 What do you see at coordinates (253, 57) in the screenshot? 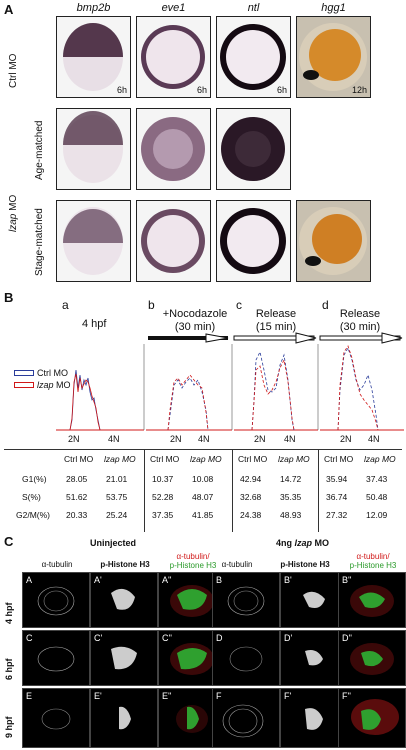
I see `embryo-ntl-ctrl: 6h` at bounding box center [253, 57].